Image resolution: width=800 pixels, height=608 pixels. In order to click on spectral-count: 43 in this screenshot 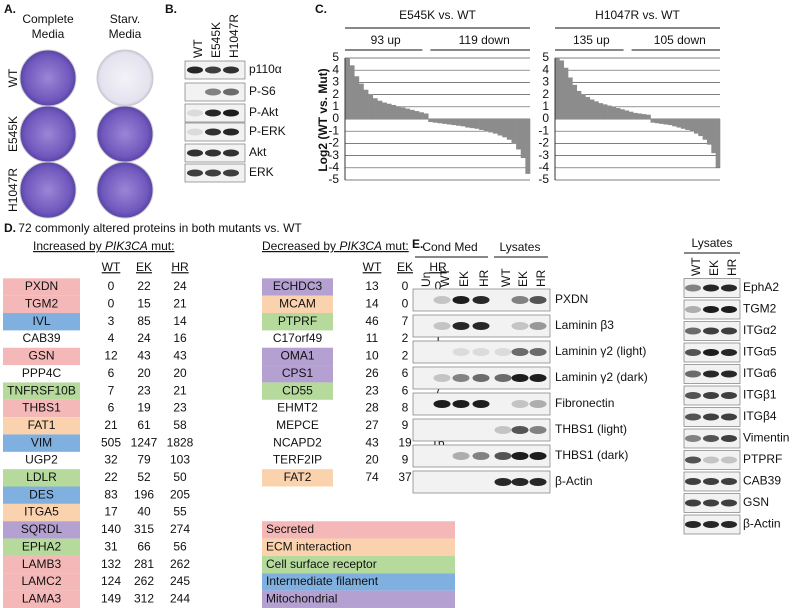, I will do `click(372, 442)`.